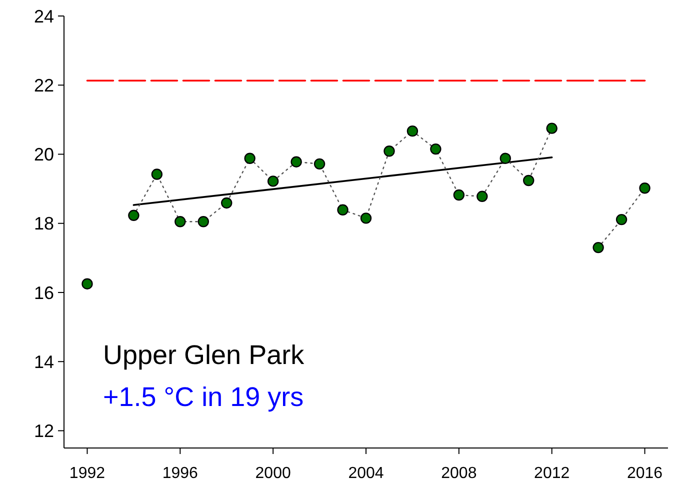 The height and width of the screenshot is (496, 679). I want to click on y-tick-label: 12, so click(44, 431).